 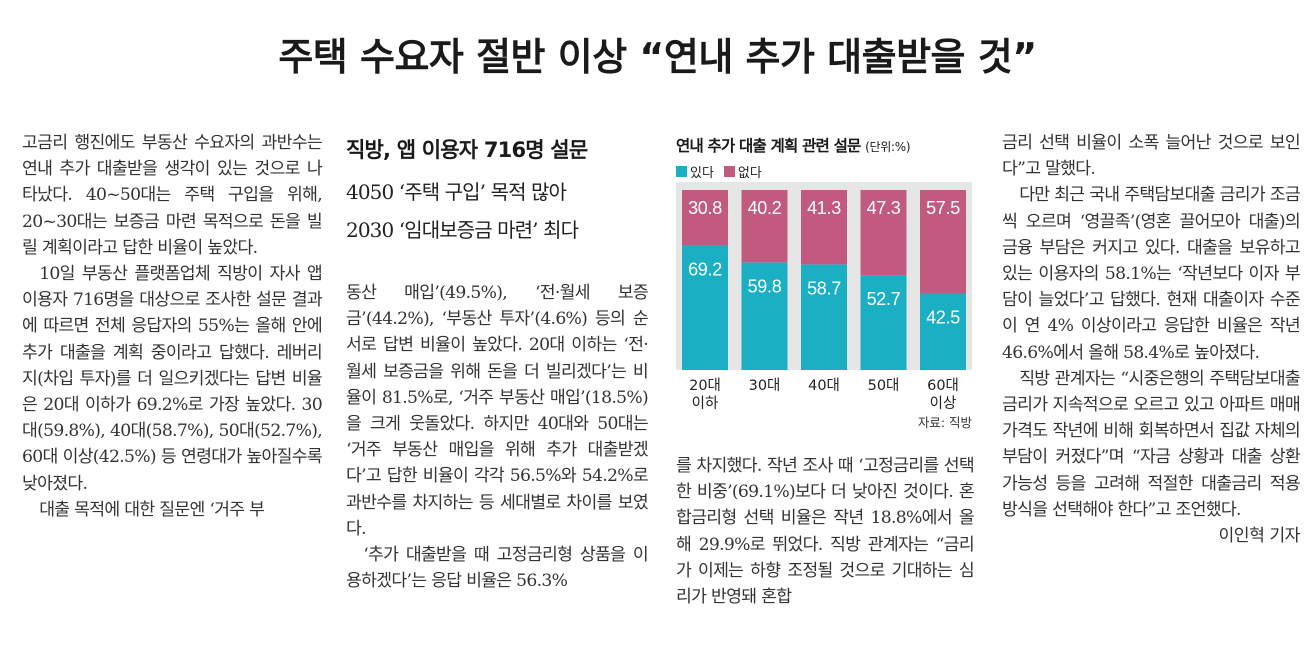 What do you see at coordinates (467, 150) in the screenshot?
I see `subtitle: 직방, 앱 이용자 716명 설문` at bounding box center [467, 150].